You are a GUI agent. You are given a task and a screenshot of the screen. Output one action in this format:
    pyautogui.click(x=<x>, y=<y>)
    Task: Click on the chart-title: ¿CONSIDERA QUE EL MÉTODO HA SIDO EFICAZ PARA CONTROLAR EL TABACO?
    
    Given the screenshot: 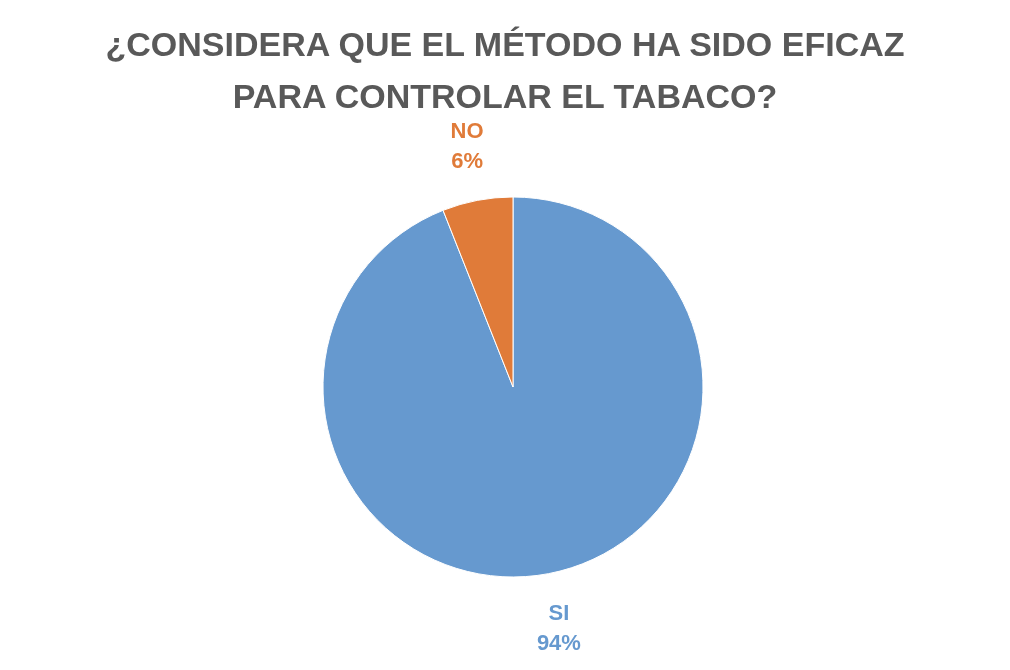 What is the action you would take?
    pyautogui.click(x=505, y=70)
    